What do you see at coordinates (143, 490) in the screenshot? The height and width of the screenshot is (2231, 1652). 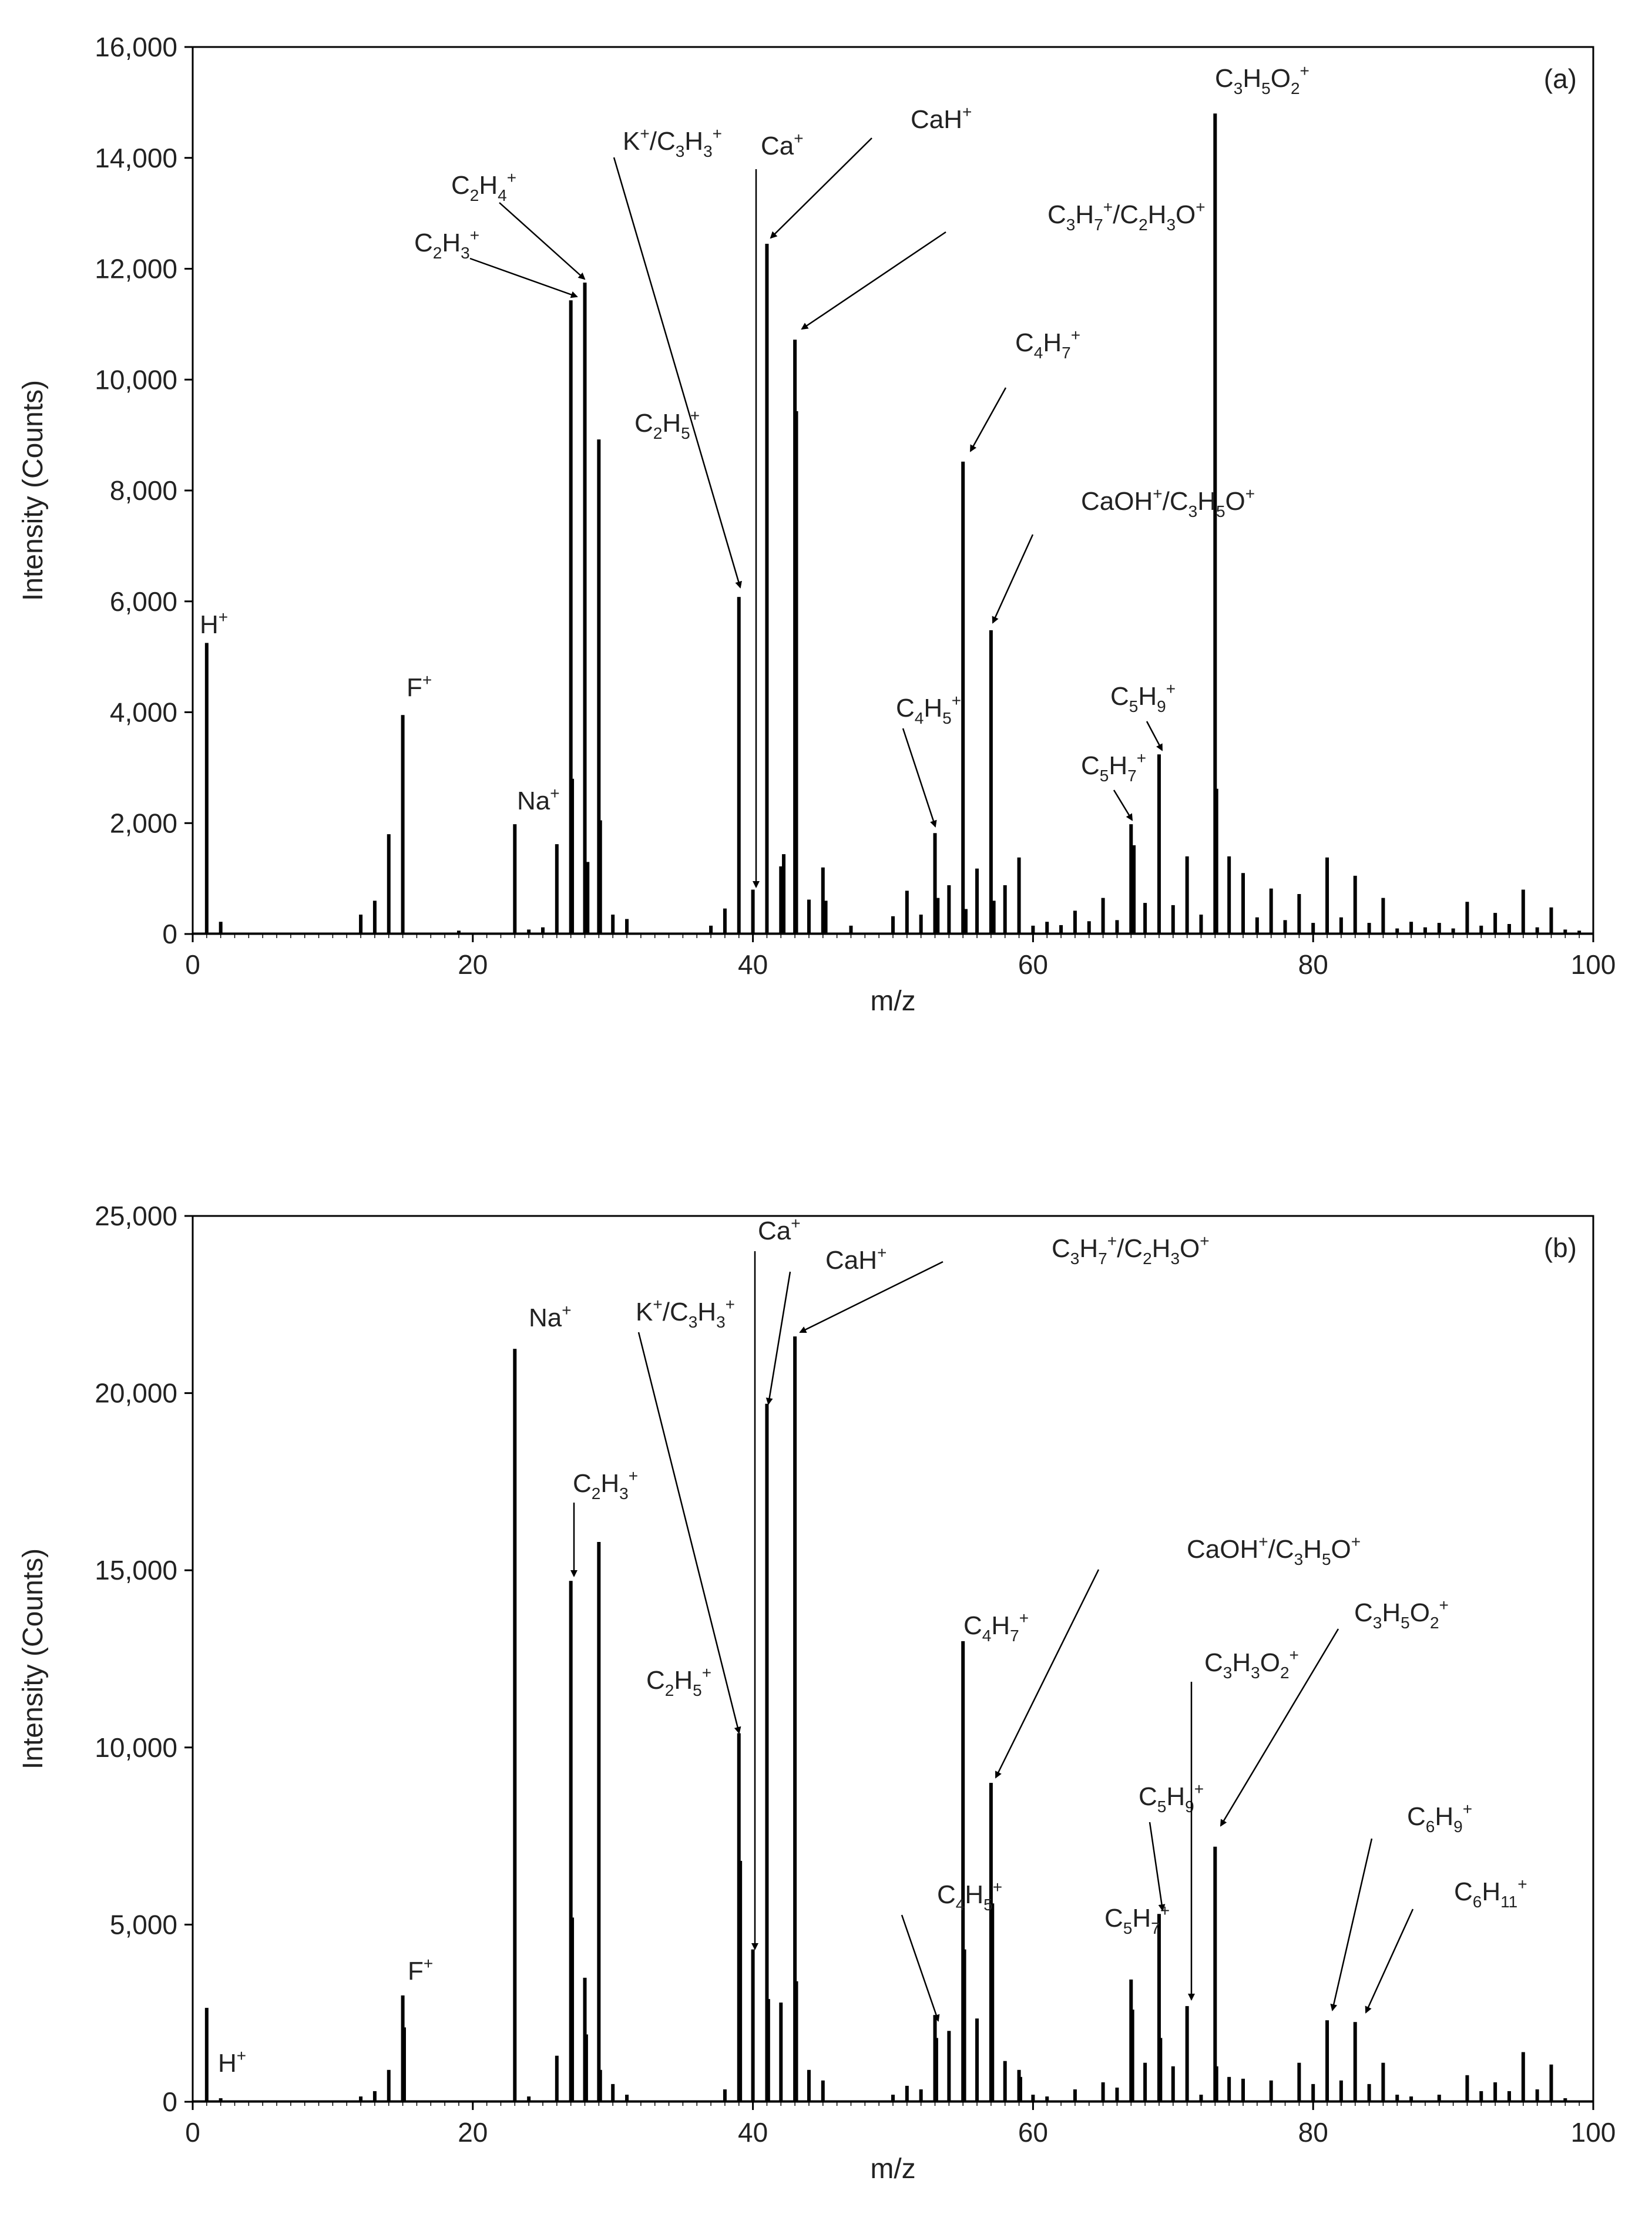 I see `y-tick-label: 8,000` at bounding box center [143, 490].